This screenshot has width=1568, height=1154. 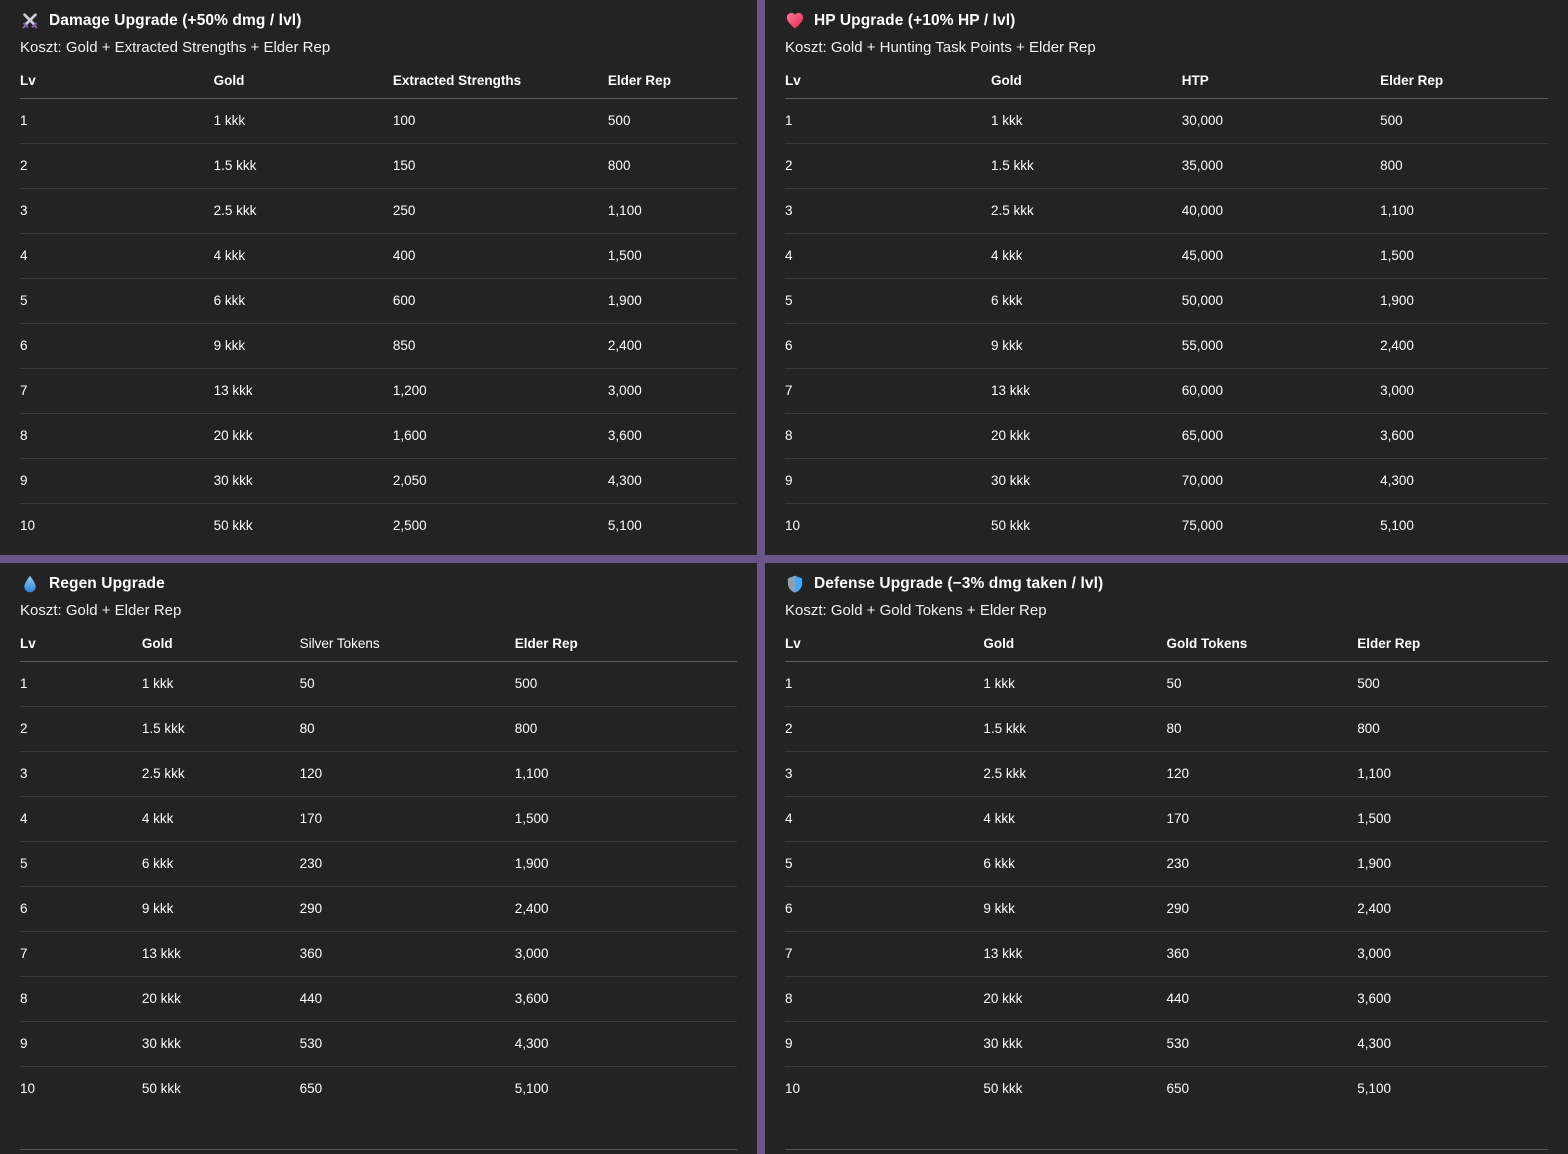 What do you see at coordinates (1202, 390) in the screenshot?
I see `table-cell: 60,000` at bounding box center [1202, 390].